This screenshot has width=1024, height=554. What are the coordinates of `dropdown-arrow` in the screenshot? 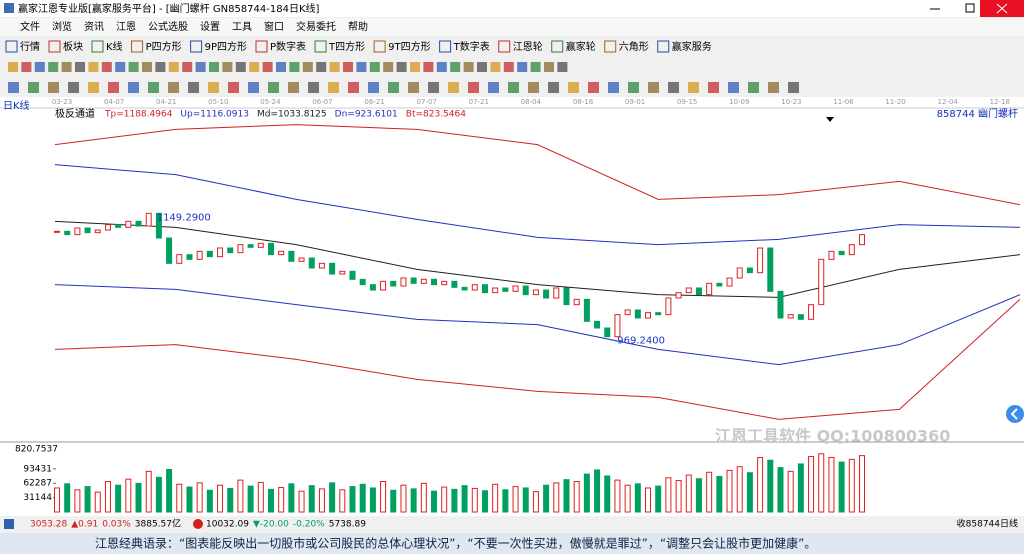 It's located at (830, 119).